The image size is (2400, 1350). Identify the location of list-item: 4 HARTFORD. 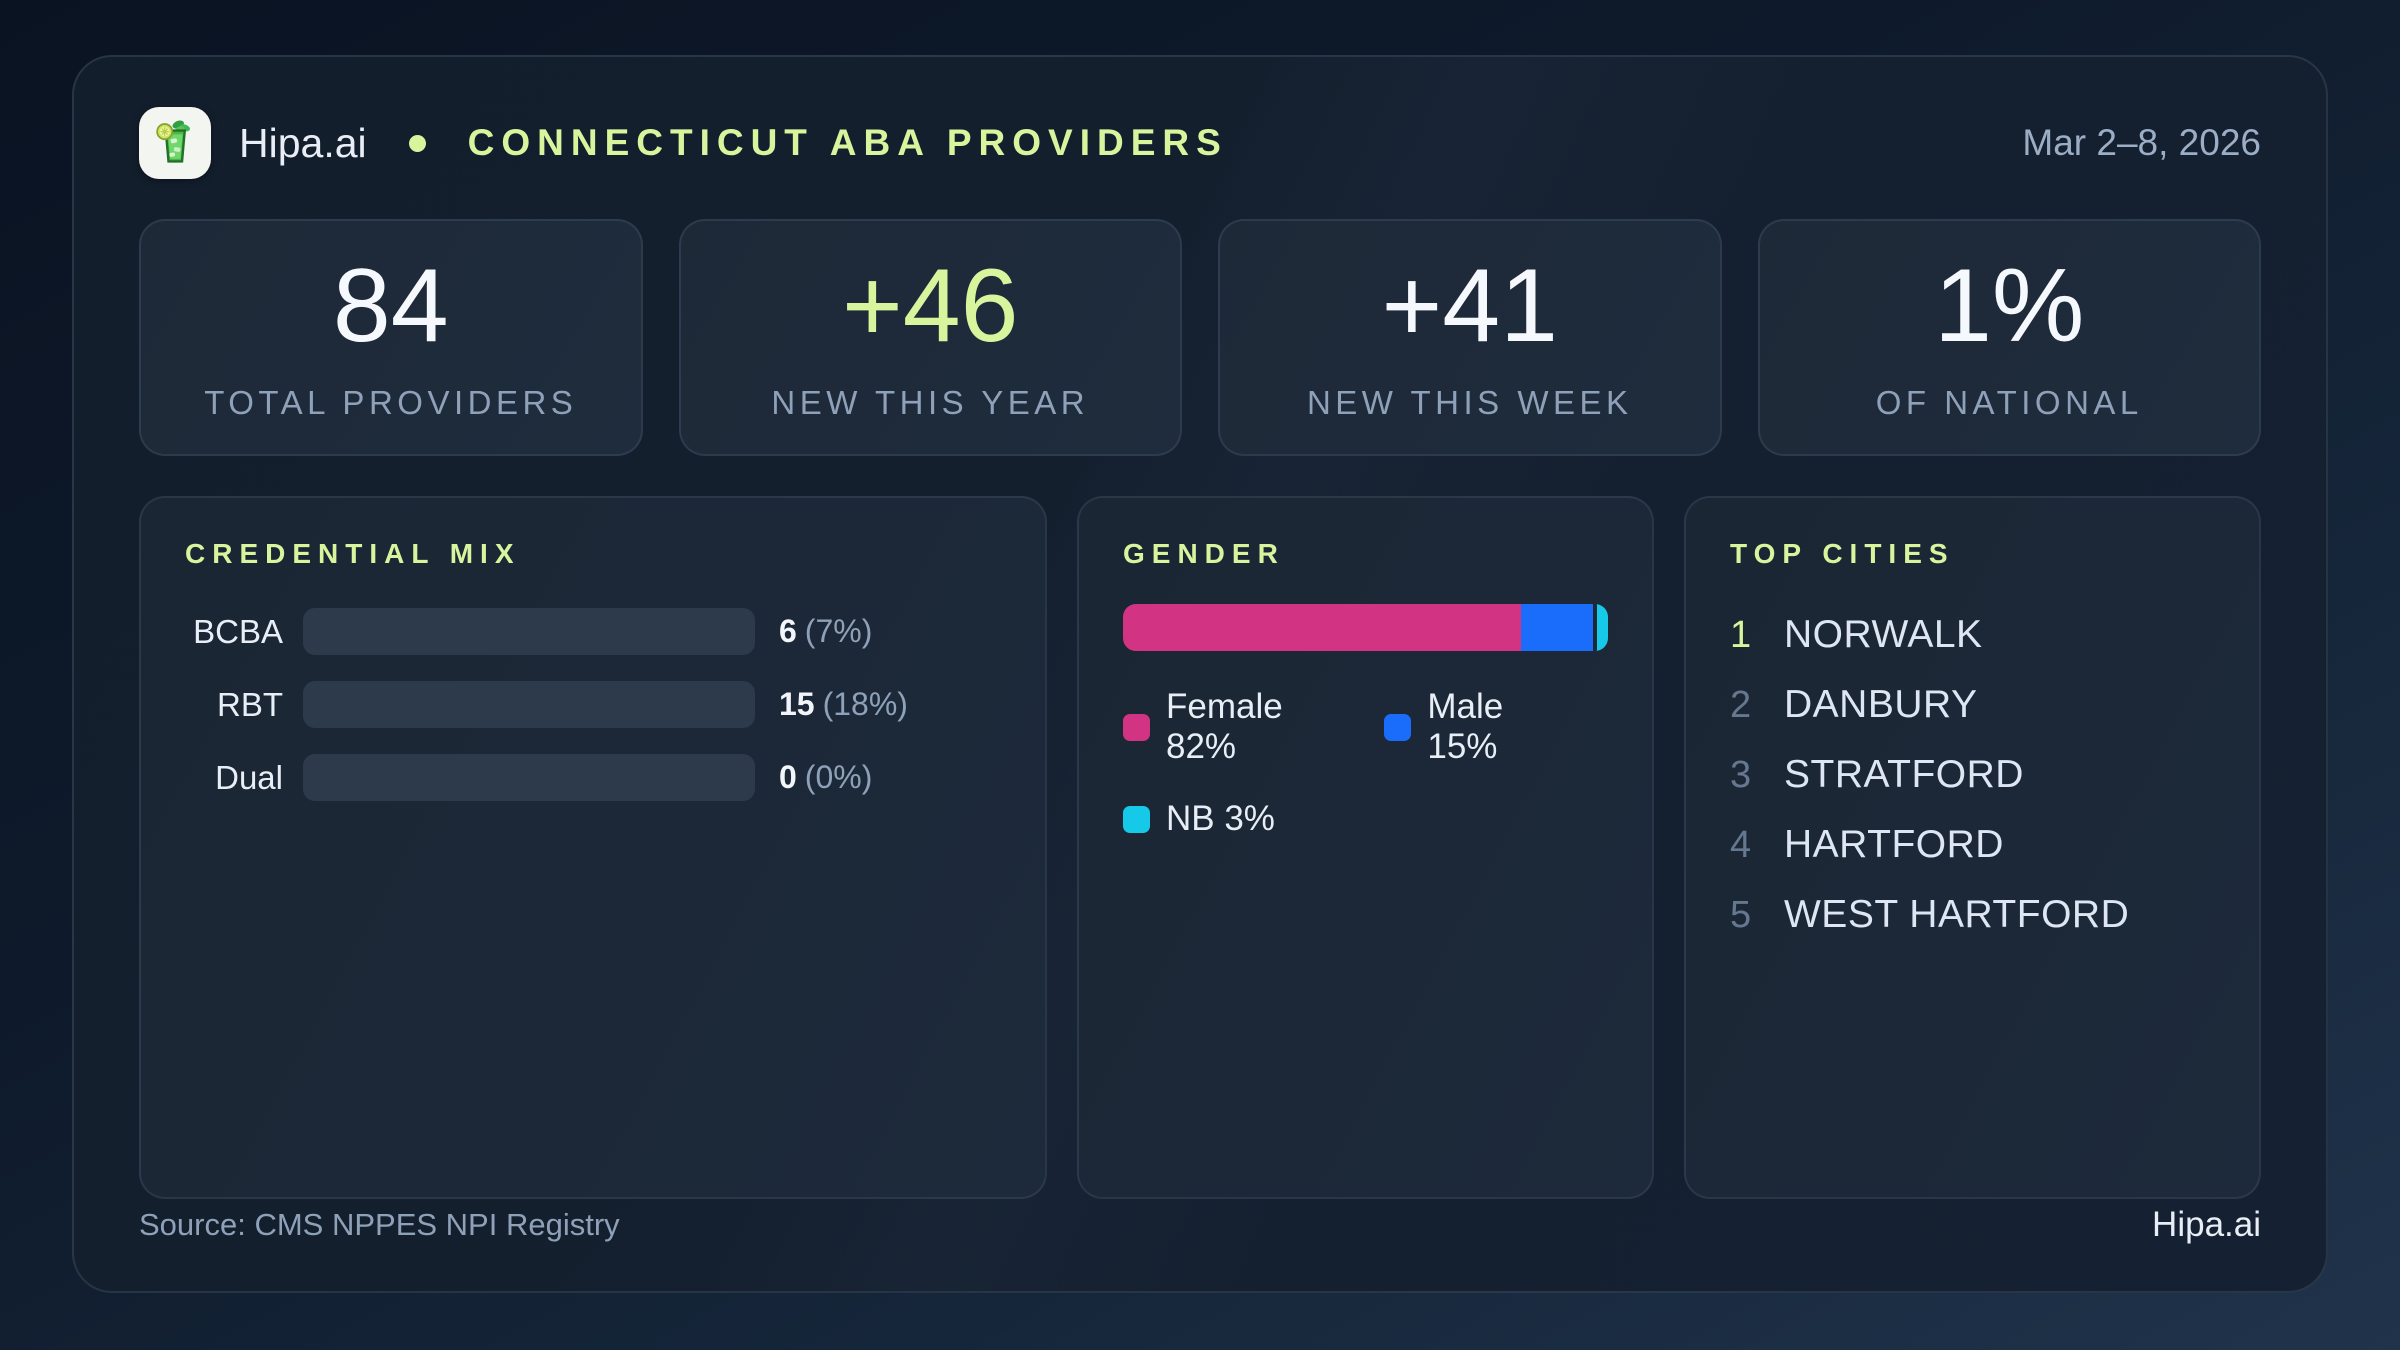
(1972, 845).